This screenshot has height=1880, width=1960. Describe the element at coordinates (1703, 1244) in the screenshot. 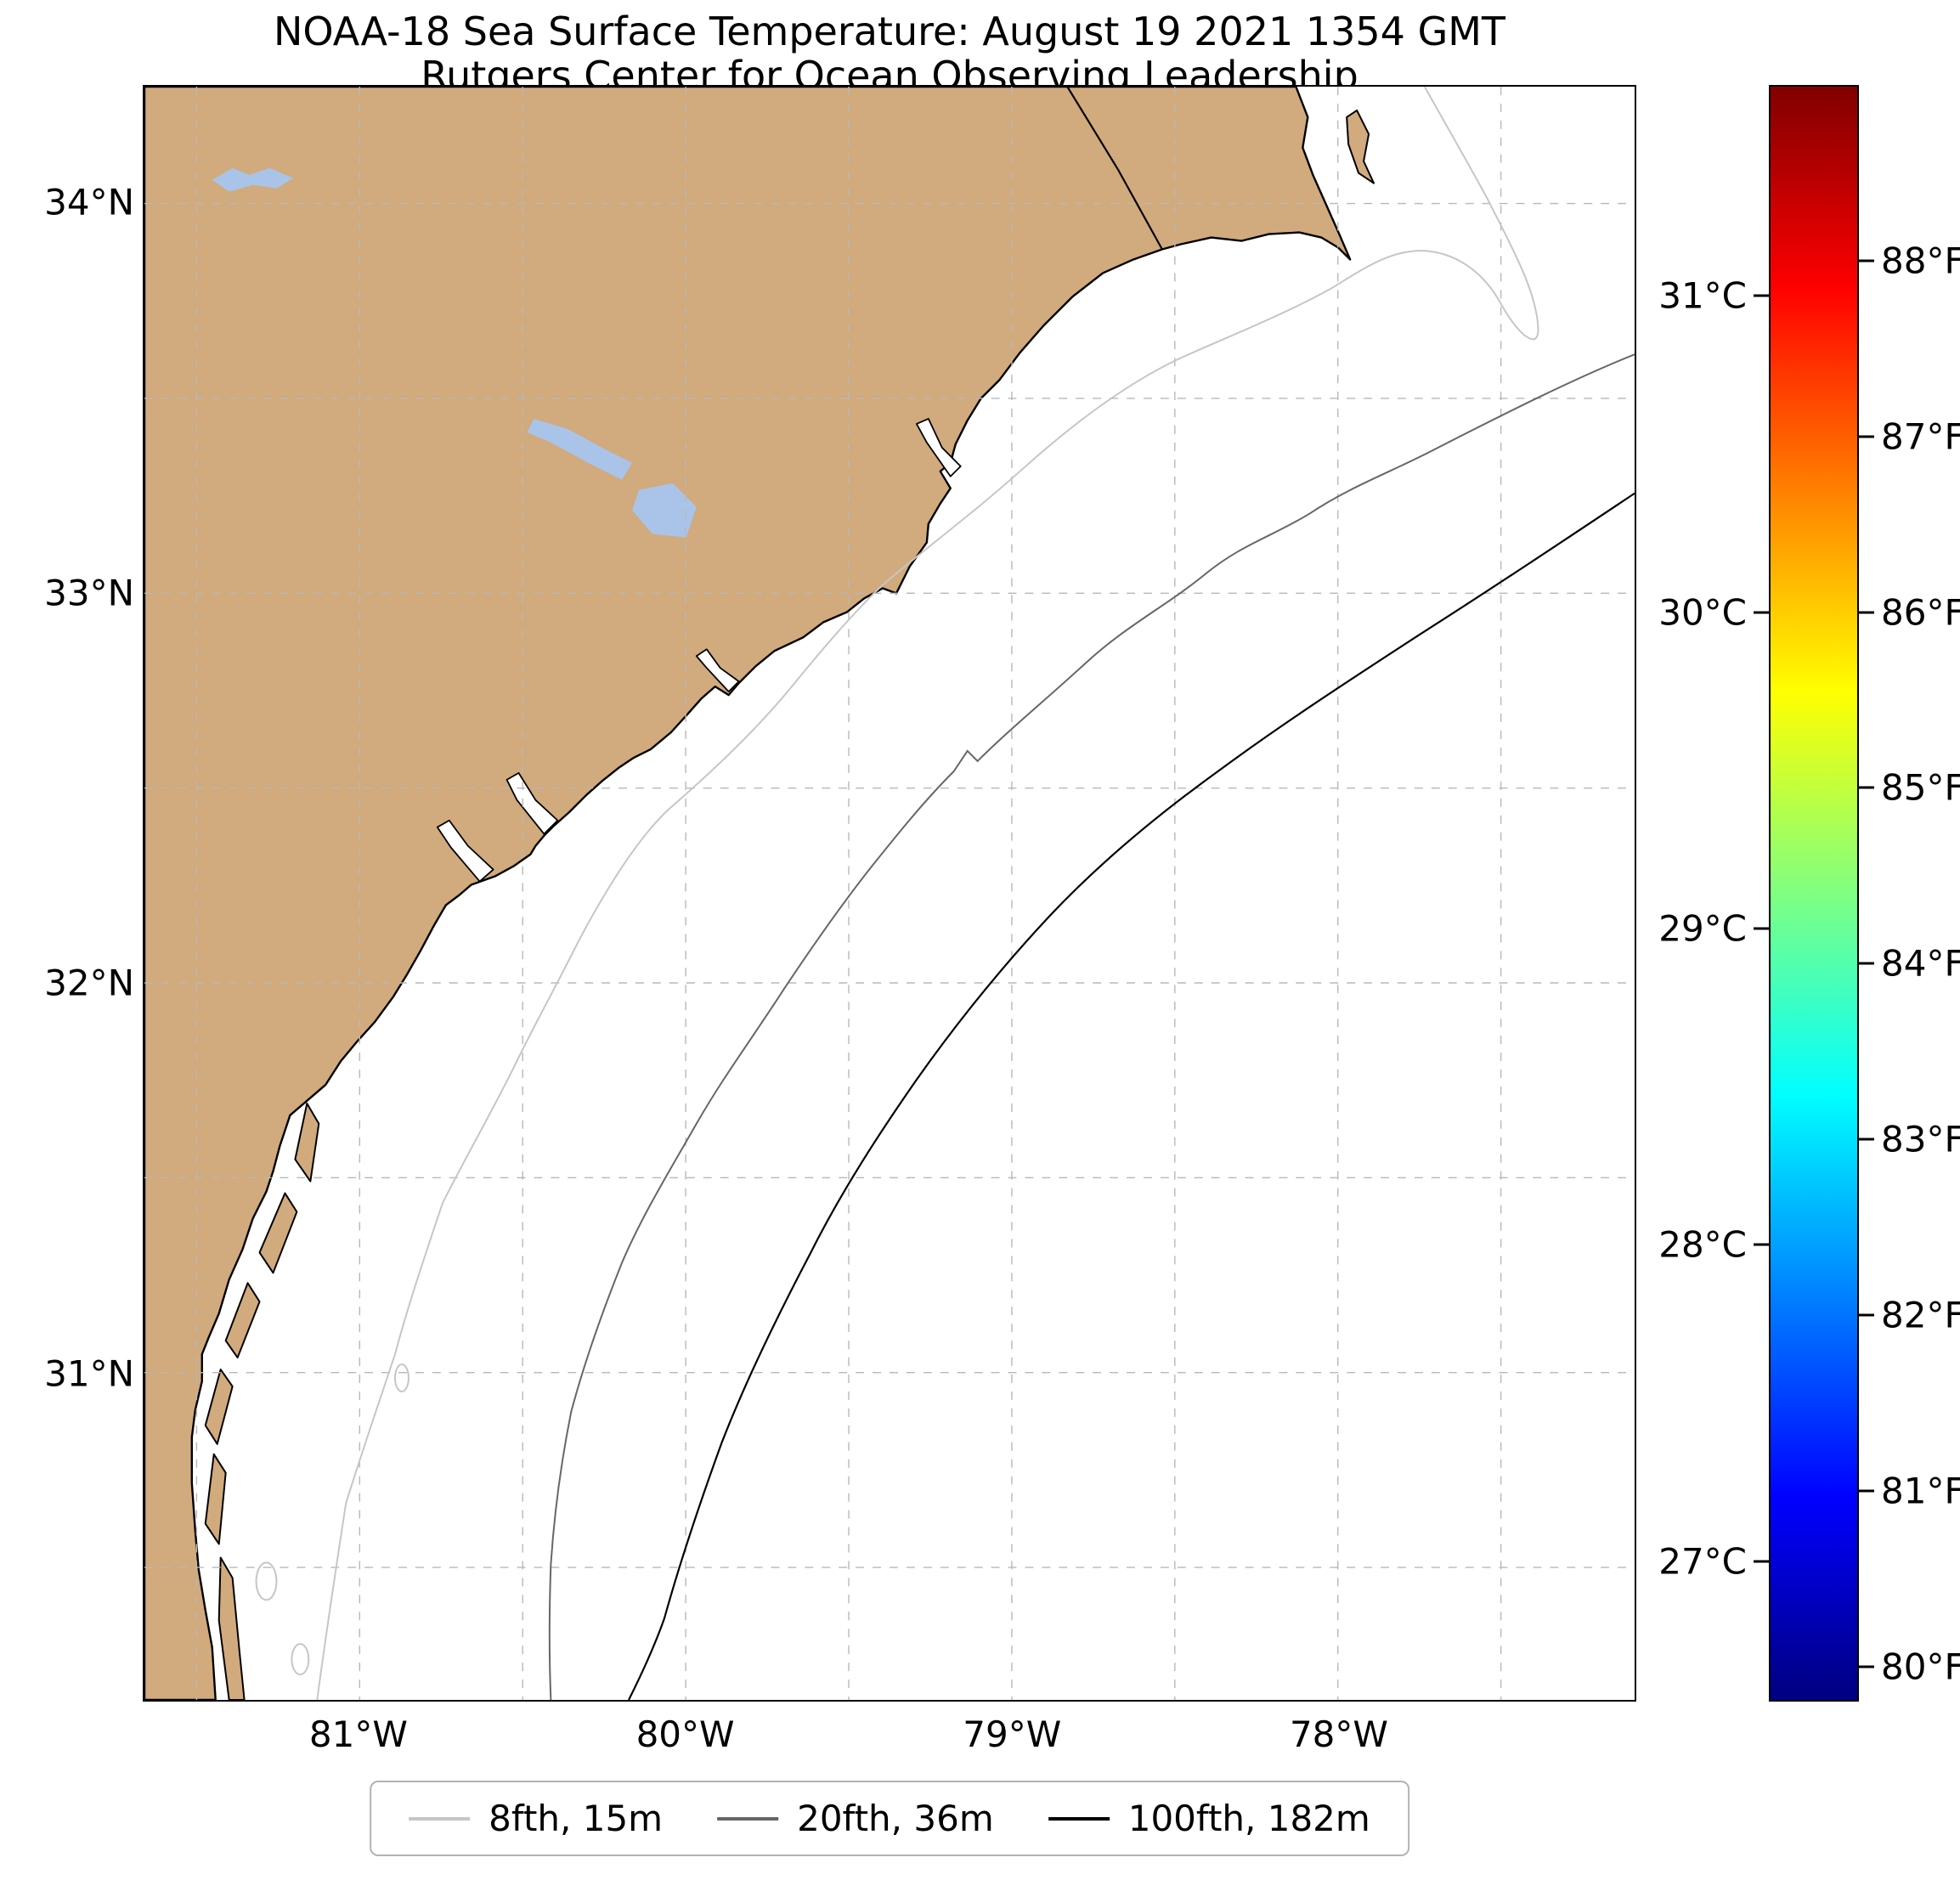

I see `colorbar-tick-label-c: 28°C` at that location.